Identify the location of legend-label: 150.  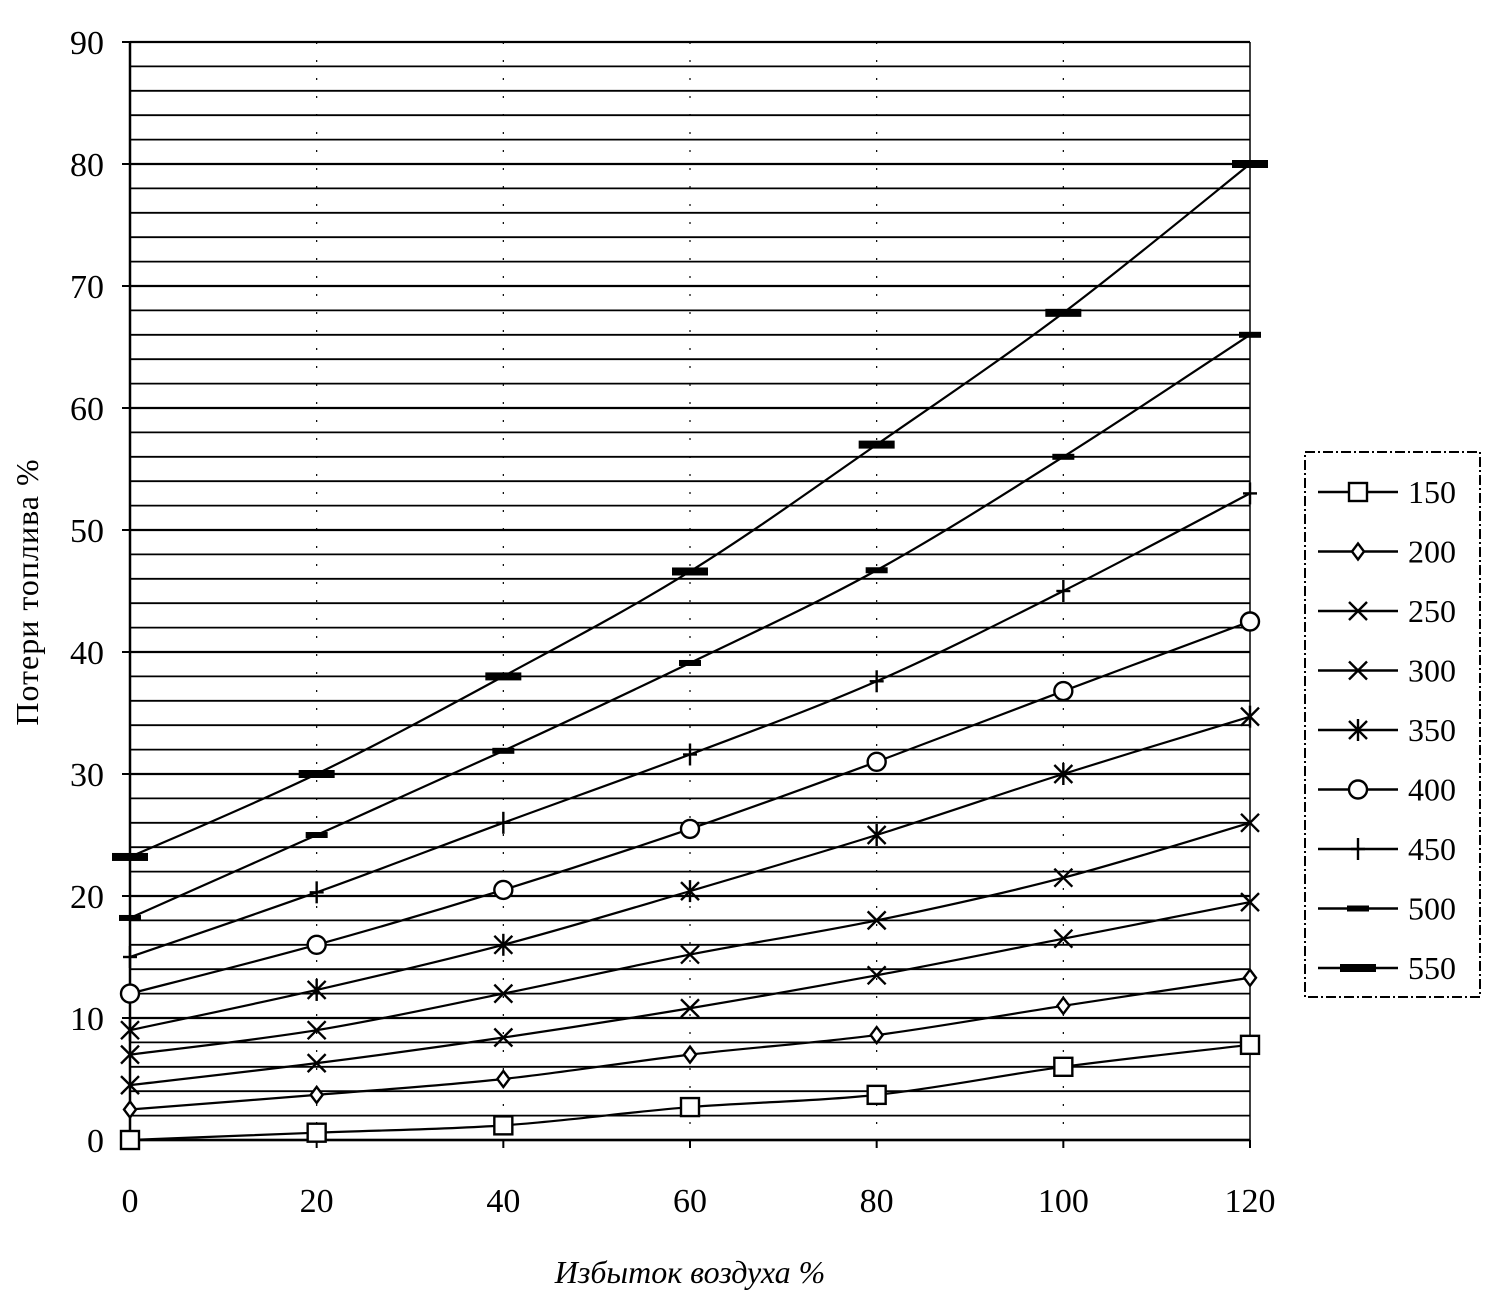
(1432, 492).